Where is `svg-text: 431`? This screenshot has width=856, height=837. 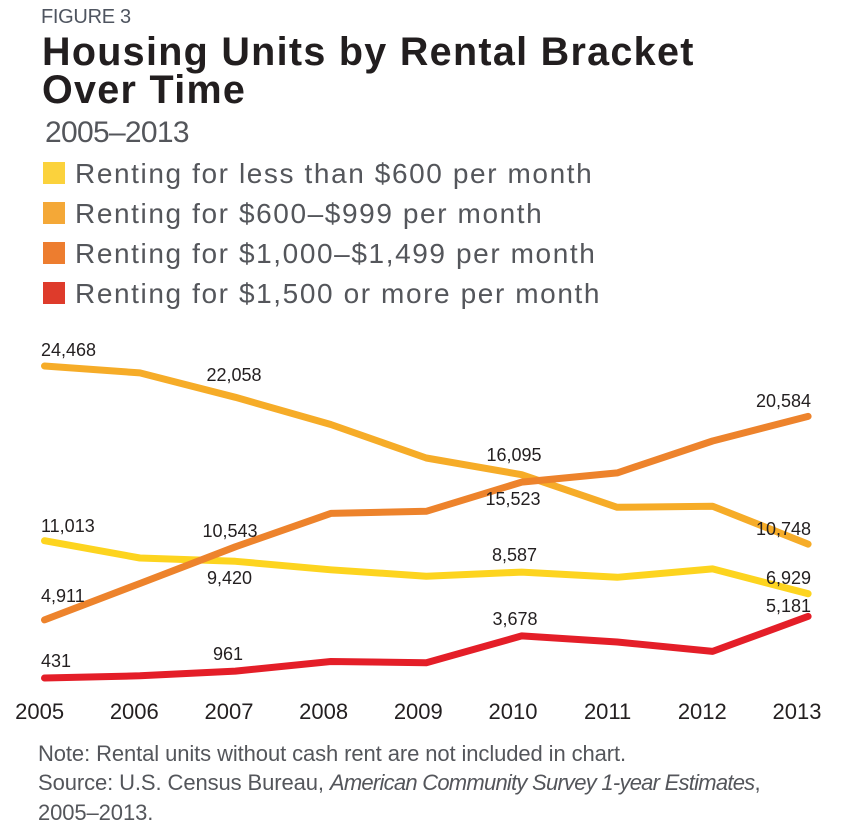
svg-text: 431 is located at coordinates (56, 661).